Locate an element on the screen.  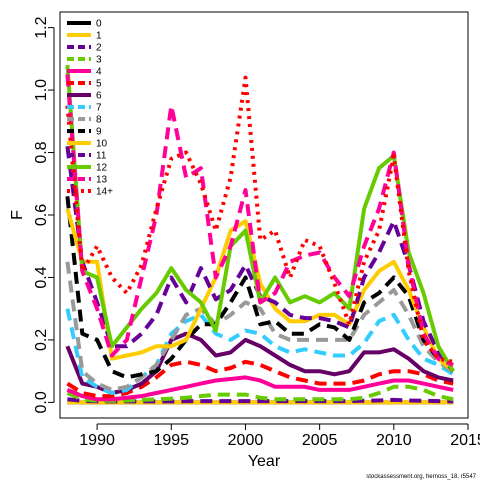
x-axis: 1990 1995 2000 2005 2010 2015 is located at coordinates (279, 436).